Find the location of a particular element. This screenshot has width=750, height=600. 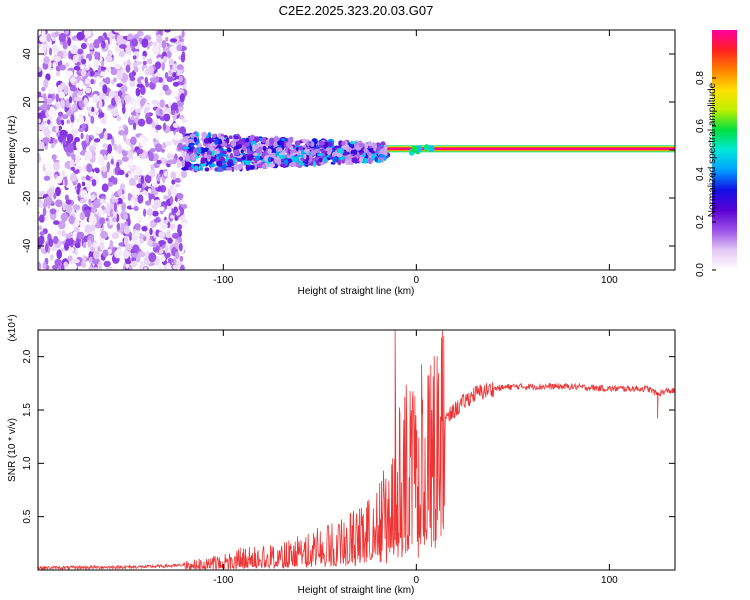

snr-y-label: SNR (10 * v/v) is located at coordinates (12, 450).